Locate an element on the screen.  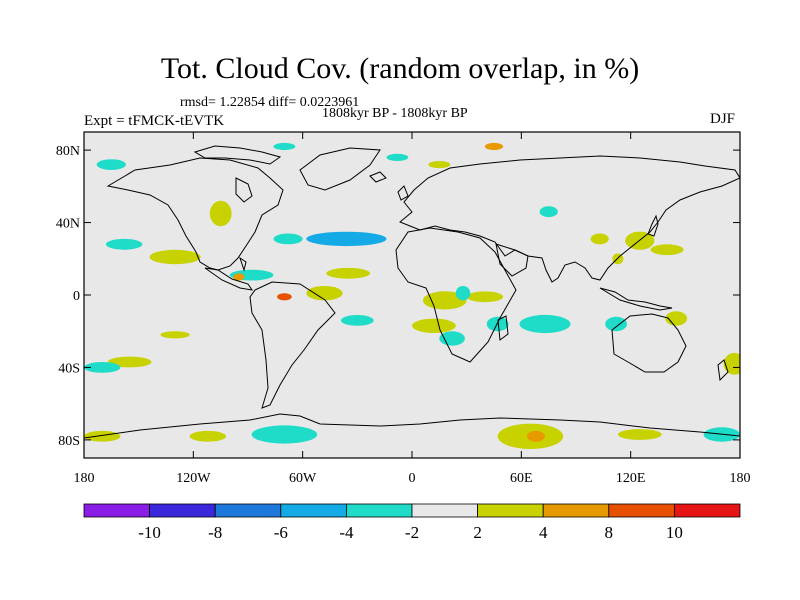
madagascar-outline is located at coordinates (503, 328).